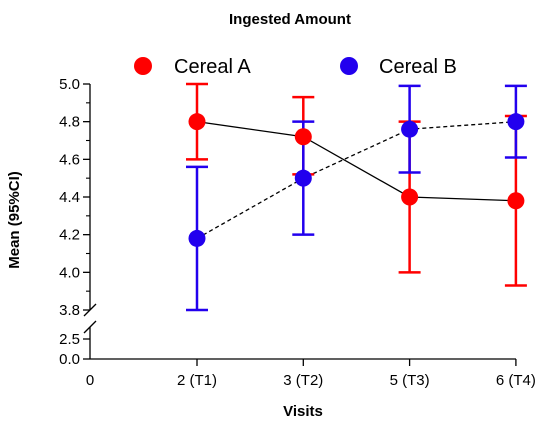 This screenshot has width=550, height=429. What do you see at coordinates (303, 411) in the screenshot?
I see `x-axis-title: Visits` at bounding box center [303, 411].